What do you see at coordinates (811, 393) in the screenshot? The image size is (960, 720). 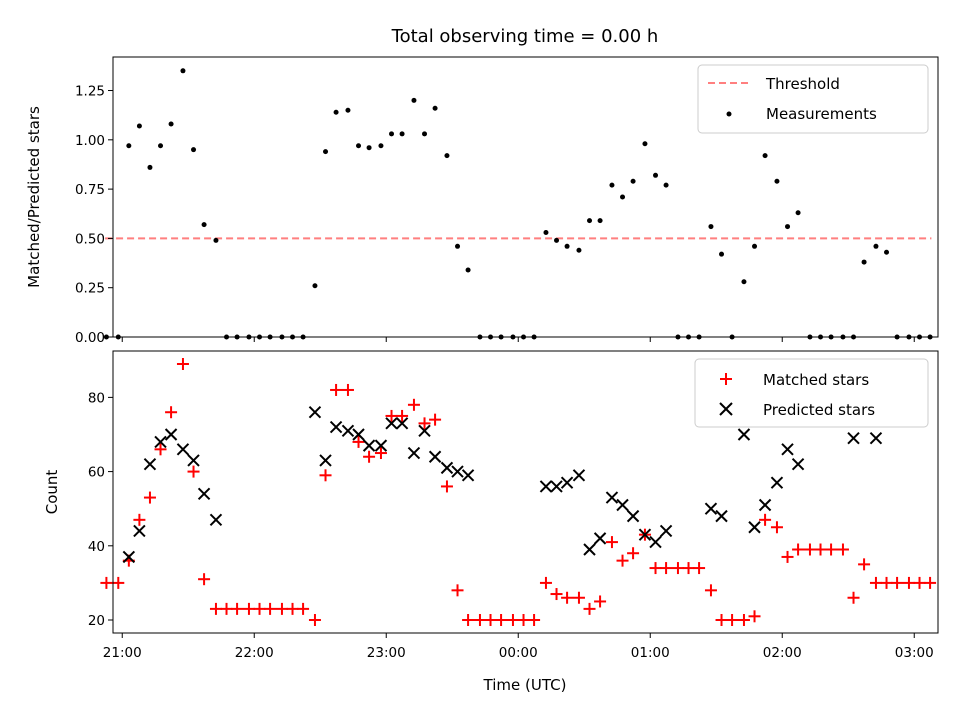 I see `count-legend: Matched stars Predicted stars` at bounding box center [811, 393].